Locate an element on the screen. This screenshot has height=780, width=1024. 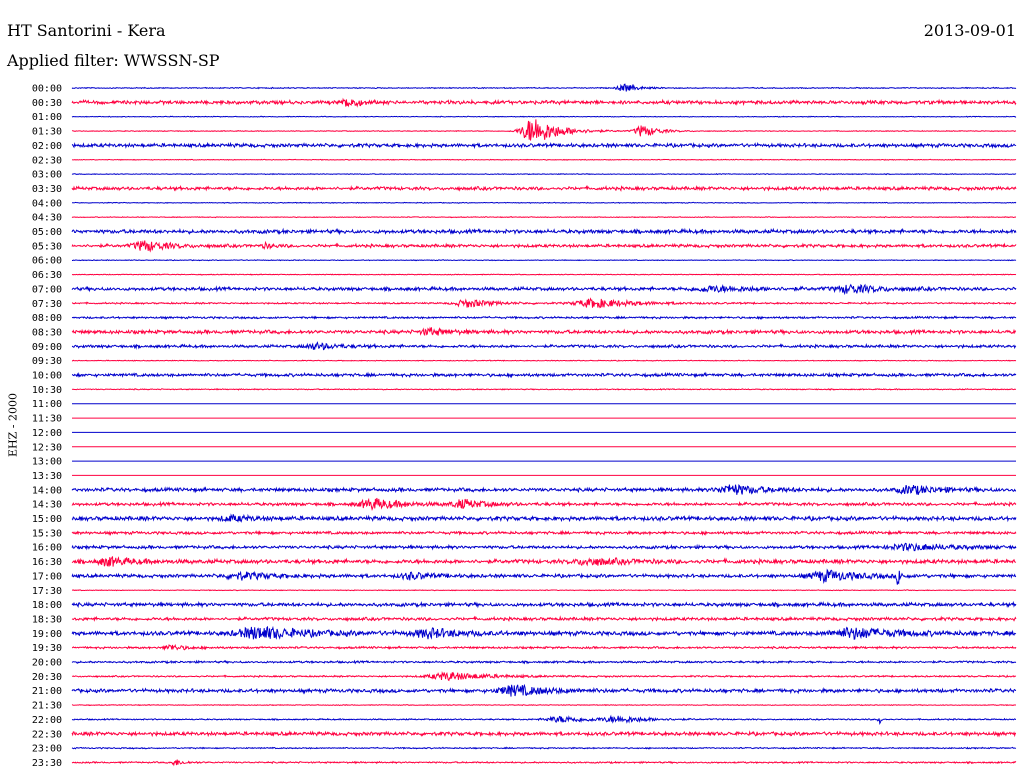
time-label: 02:00 is located at coordinates (47, 146).